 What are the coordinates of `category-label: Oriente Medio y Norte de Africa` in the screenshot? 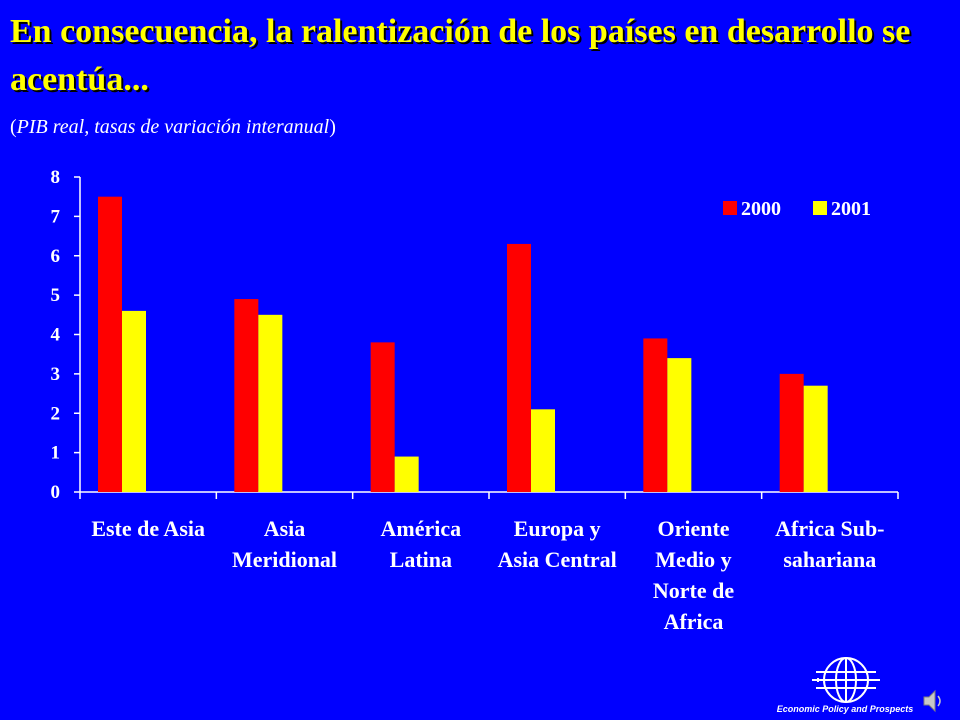 It's located at (693, 575).